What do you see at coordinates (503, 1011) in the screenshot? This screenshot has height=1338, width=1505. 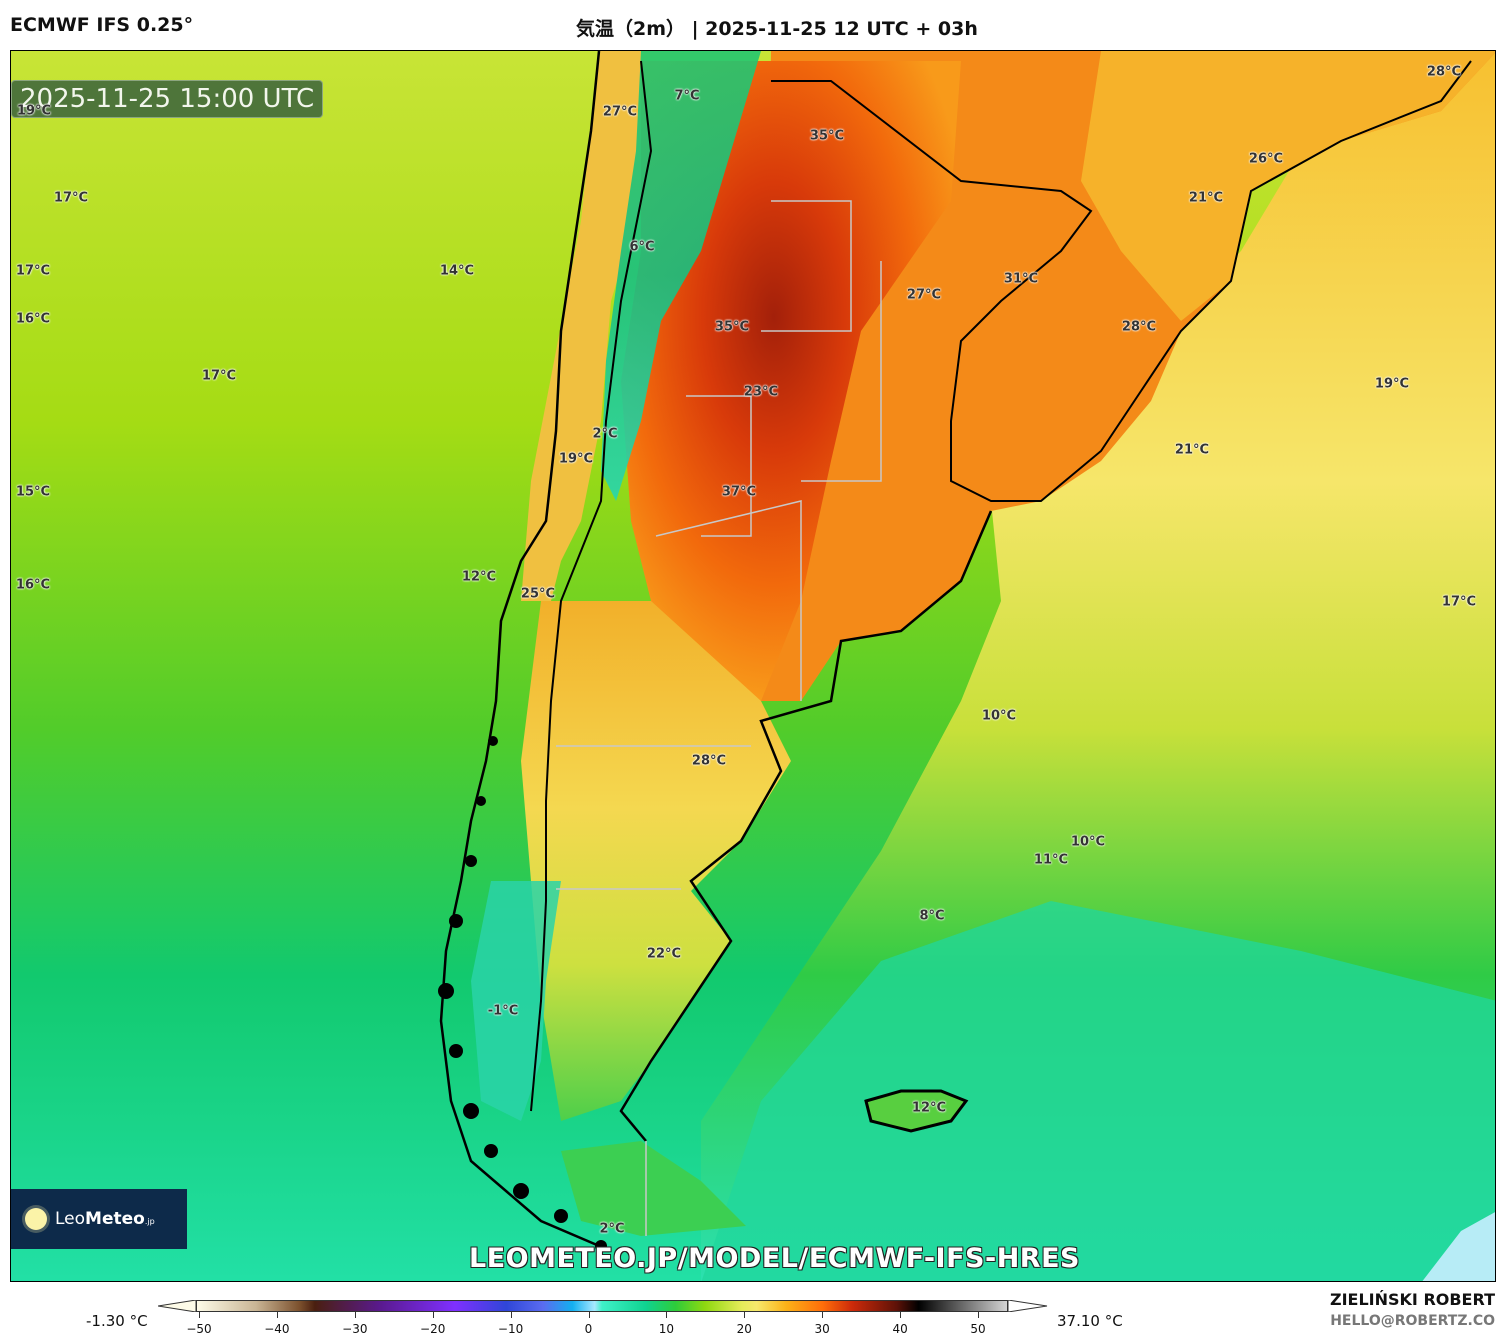 I see `temperature-label: -1°C` at bounding box center [503, 1011].